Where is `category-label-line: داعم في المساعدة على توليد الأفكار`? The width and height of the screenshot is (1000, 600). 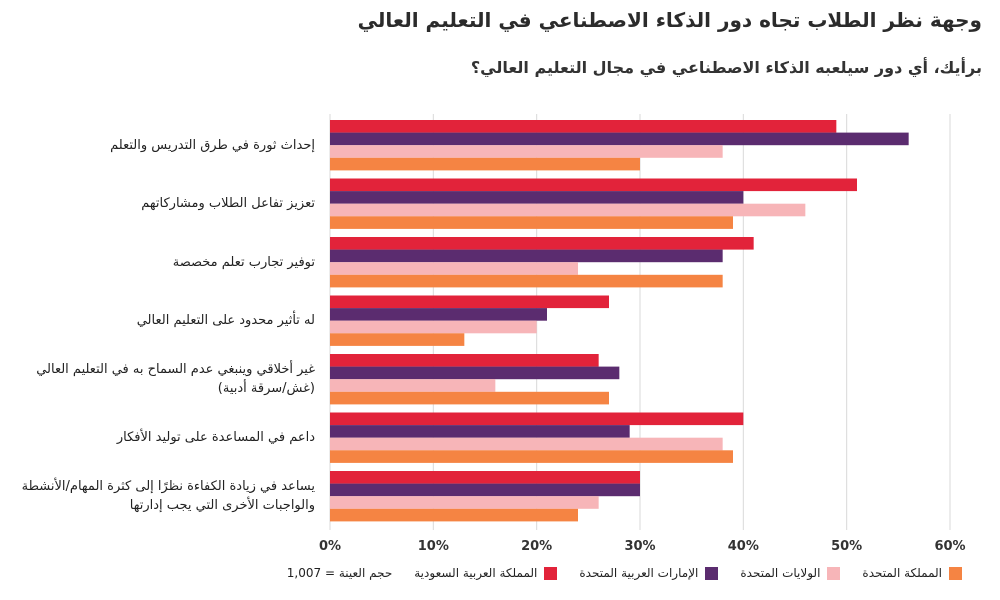 category-label-line: داعم في المساعدة على توليد الأفكار is located at coordinates (215, 438).